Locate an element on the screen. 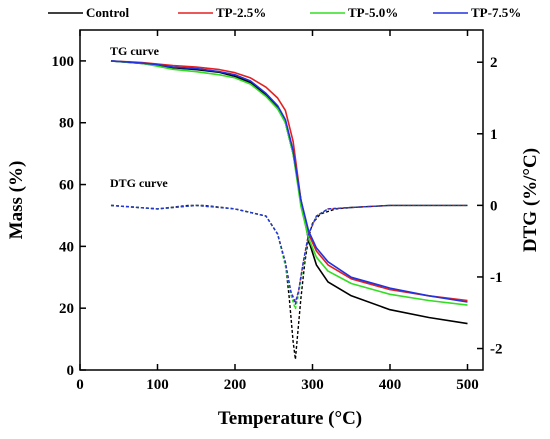  y-left-tick-label: 80 is located at coordinates (66, 124).